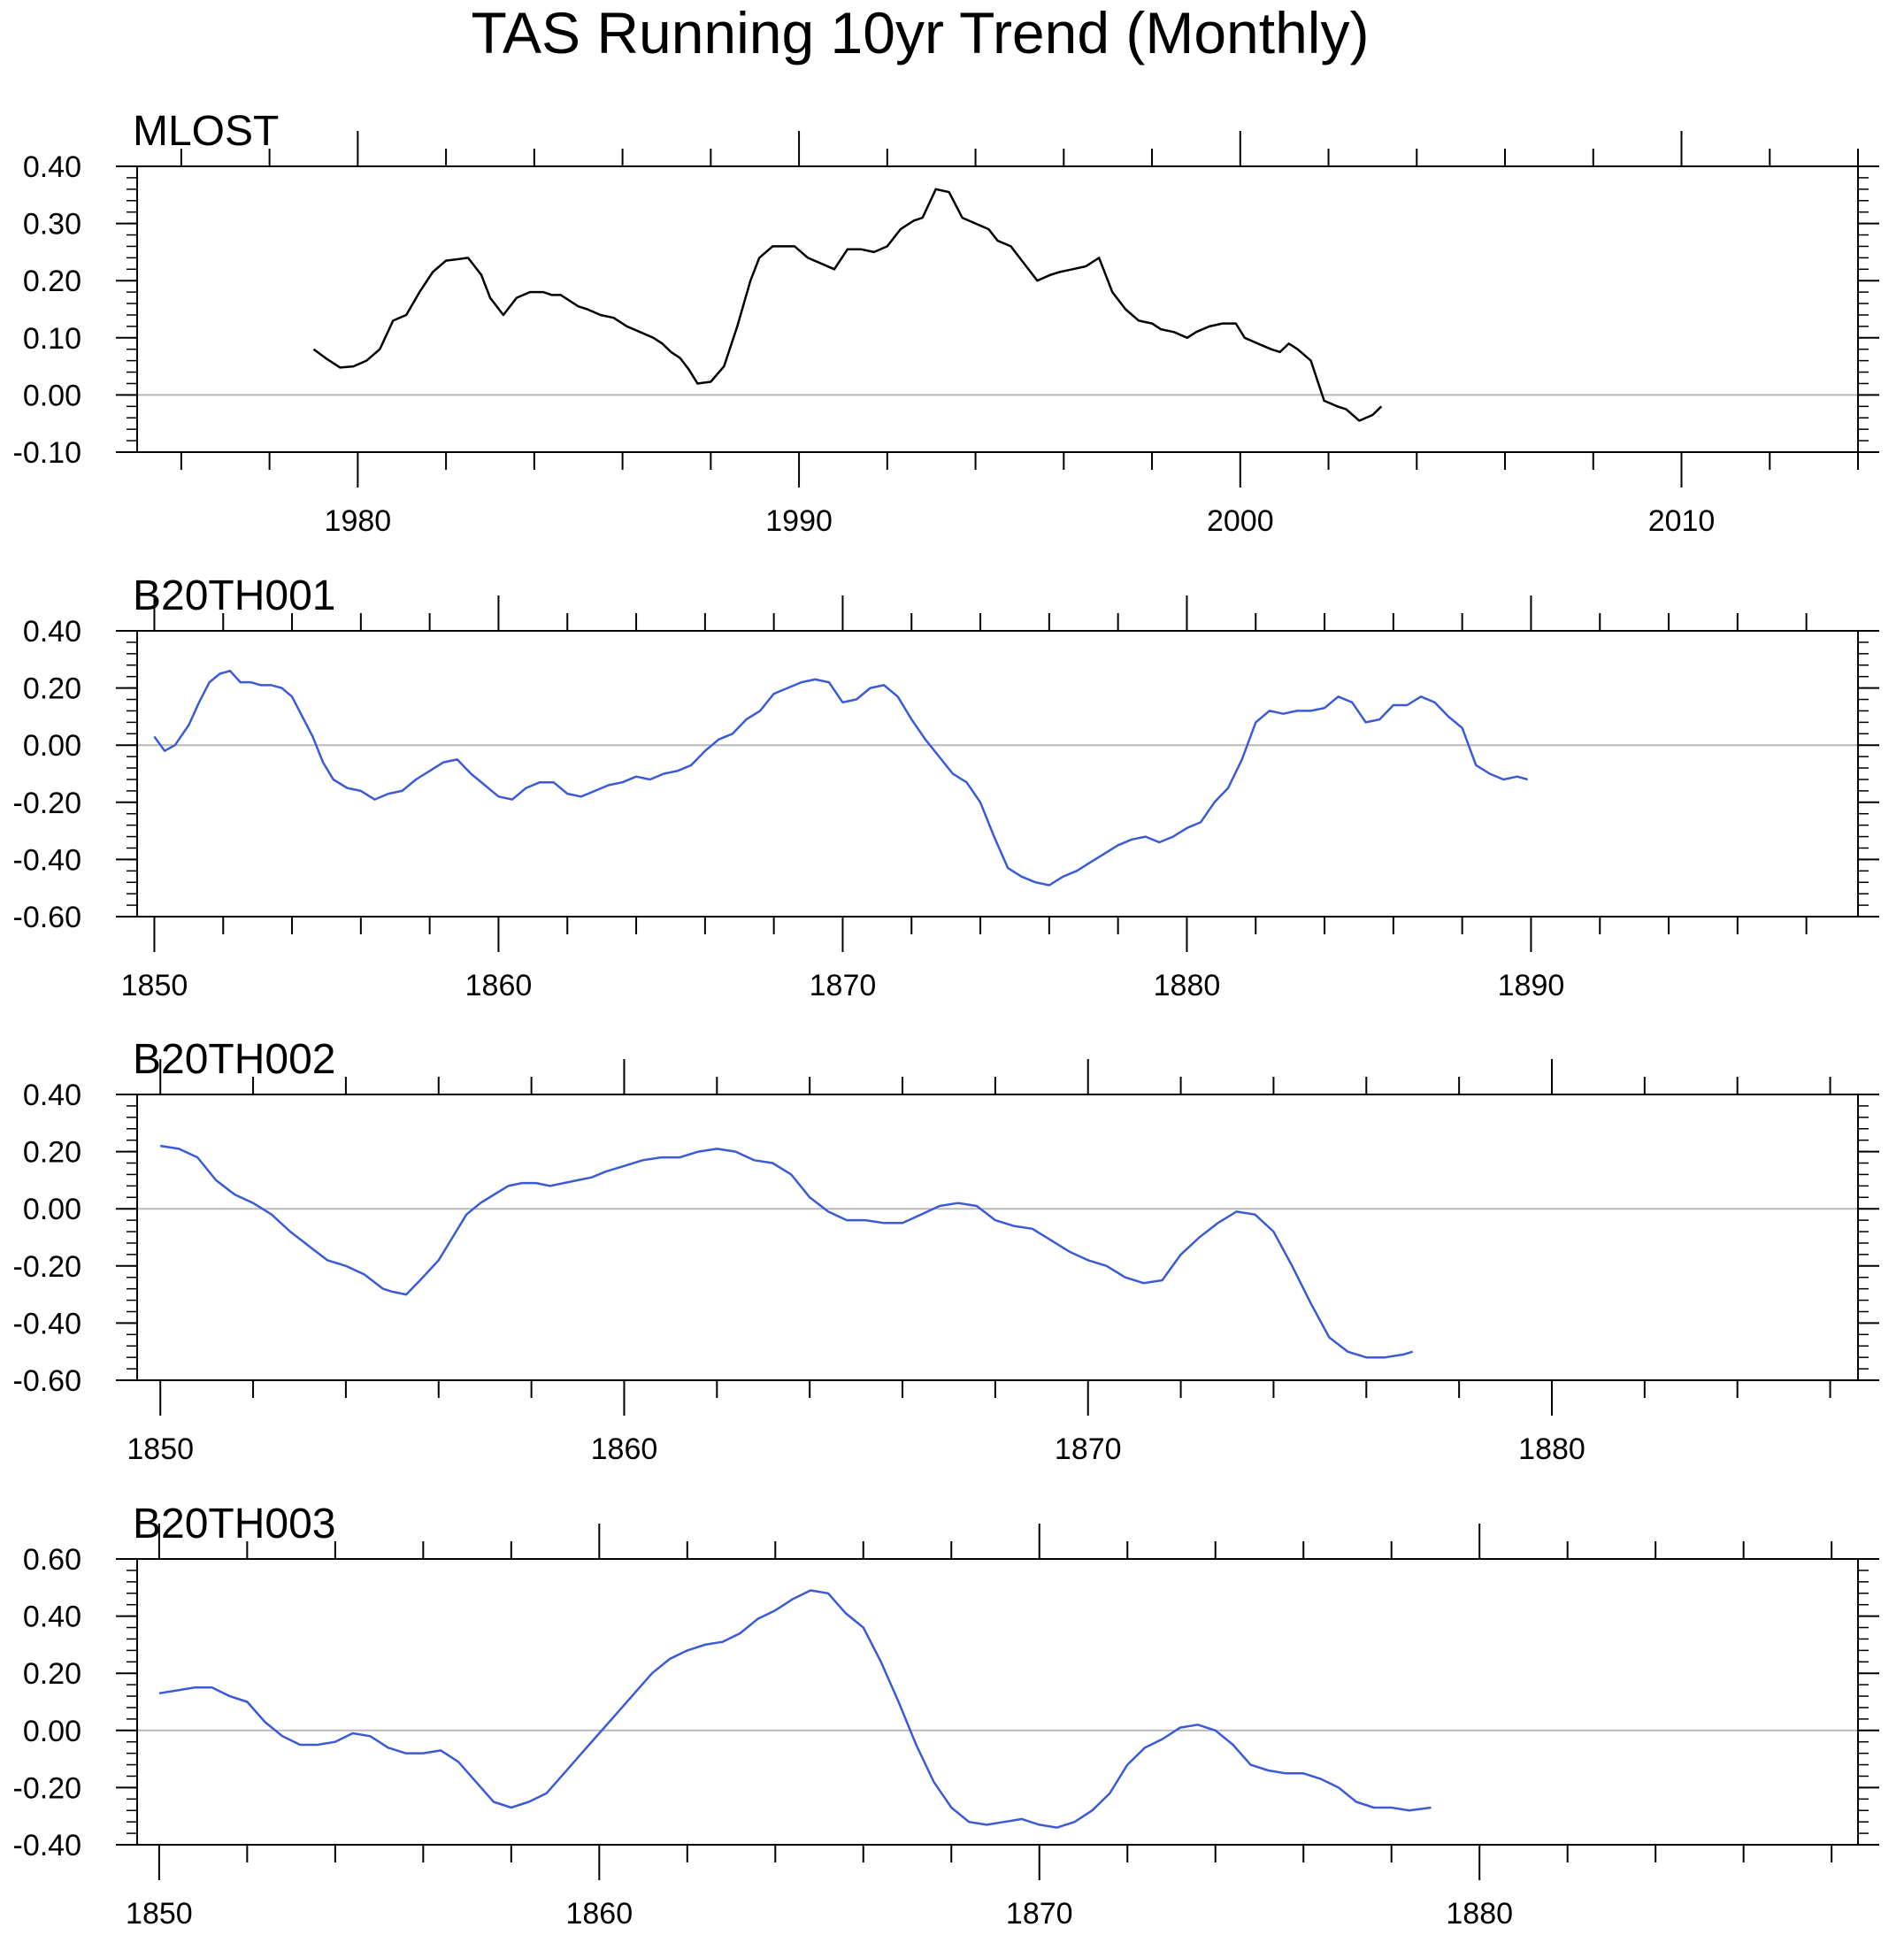 This screenshot has height=1935, width=1904. What do you see at coordinates (799, 521) in the screenshot?
I see `x-tick-label: 1990` at bounding box center [799, 521].